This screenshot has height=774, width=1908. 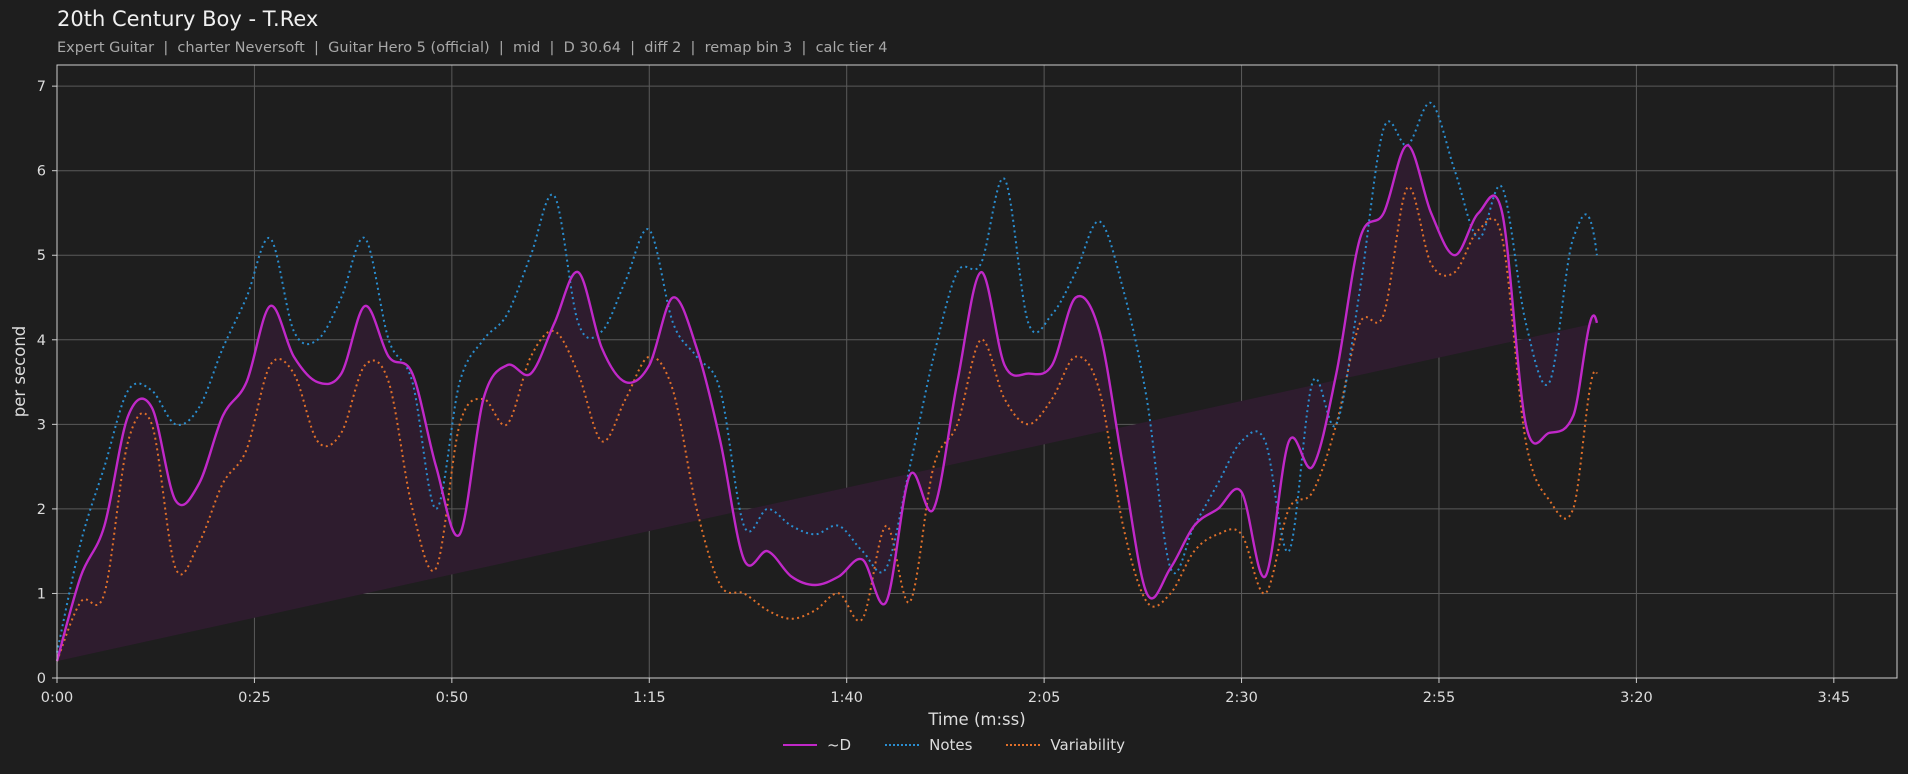 What do you see at coordinates (1044, 698) in the screenshot?
I see `x-tick-label: 2:05` at bounding box center [1044, 698].